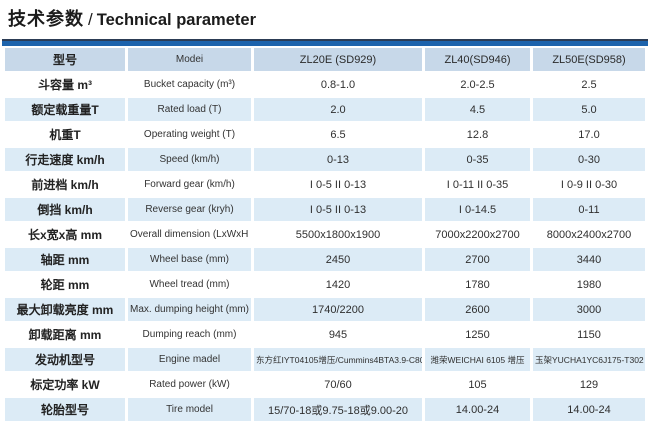 The width and height of the screenshot is (650, 428). What do you see at coordinates (65, 359) in the screenshot?
I see `row-label-zh-engine-model: 发动机型号` at bounding box center [65, 359].